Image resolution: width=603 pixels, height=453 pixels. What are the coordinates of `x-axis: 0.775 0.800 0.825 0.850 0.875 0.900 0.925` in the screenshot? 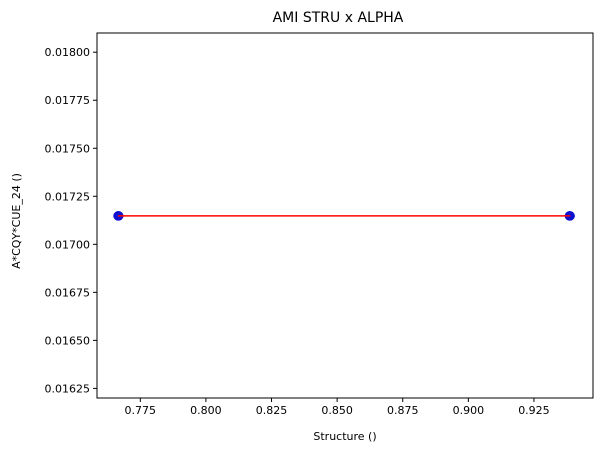 It's located at (337, 407).